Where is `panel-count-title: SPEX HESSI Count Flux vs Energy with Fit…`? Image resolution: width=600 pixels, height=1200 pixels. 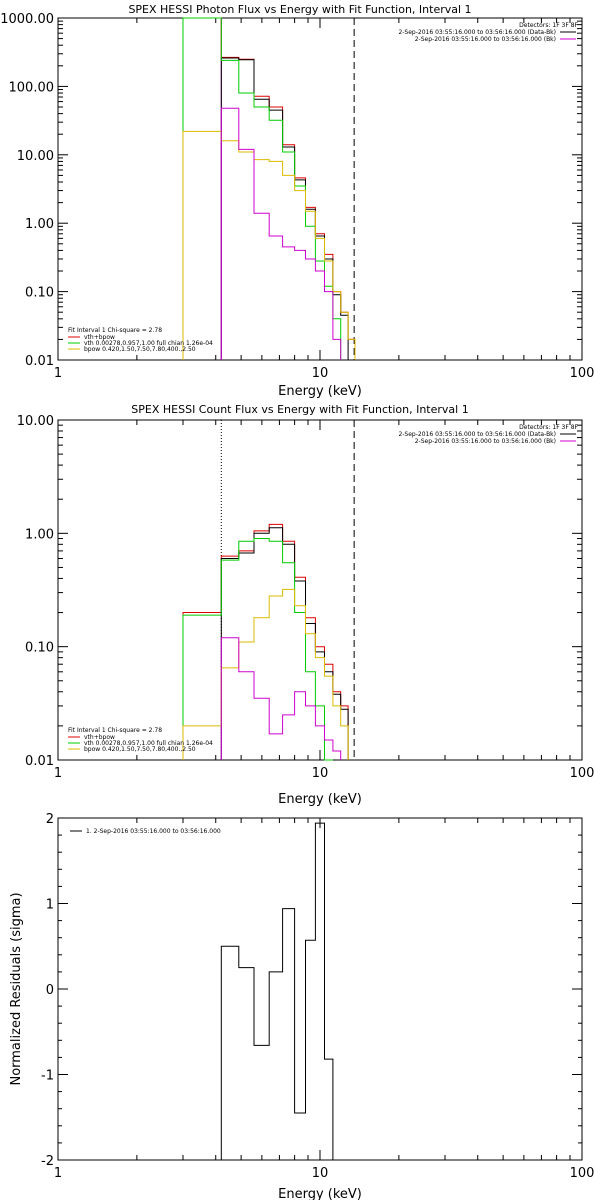 panel-count-title: SPEX HESSI Count Flux vs Energy with Fit… is located at coordinates (299, 409).